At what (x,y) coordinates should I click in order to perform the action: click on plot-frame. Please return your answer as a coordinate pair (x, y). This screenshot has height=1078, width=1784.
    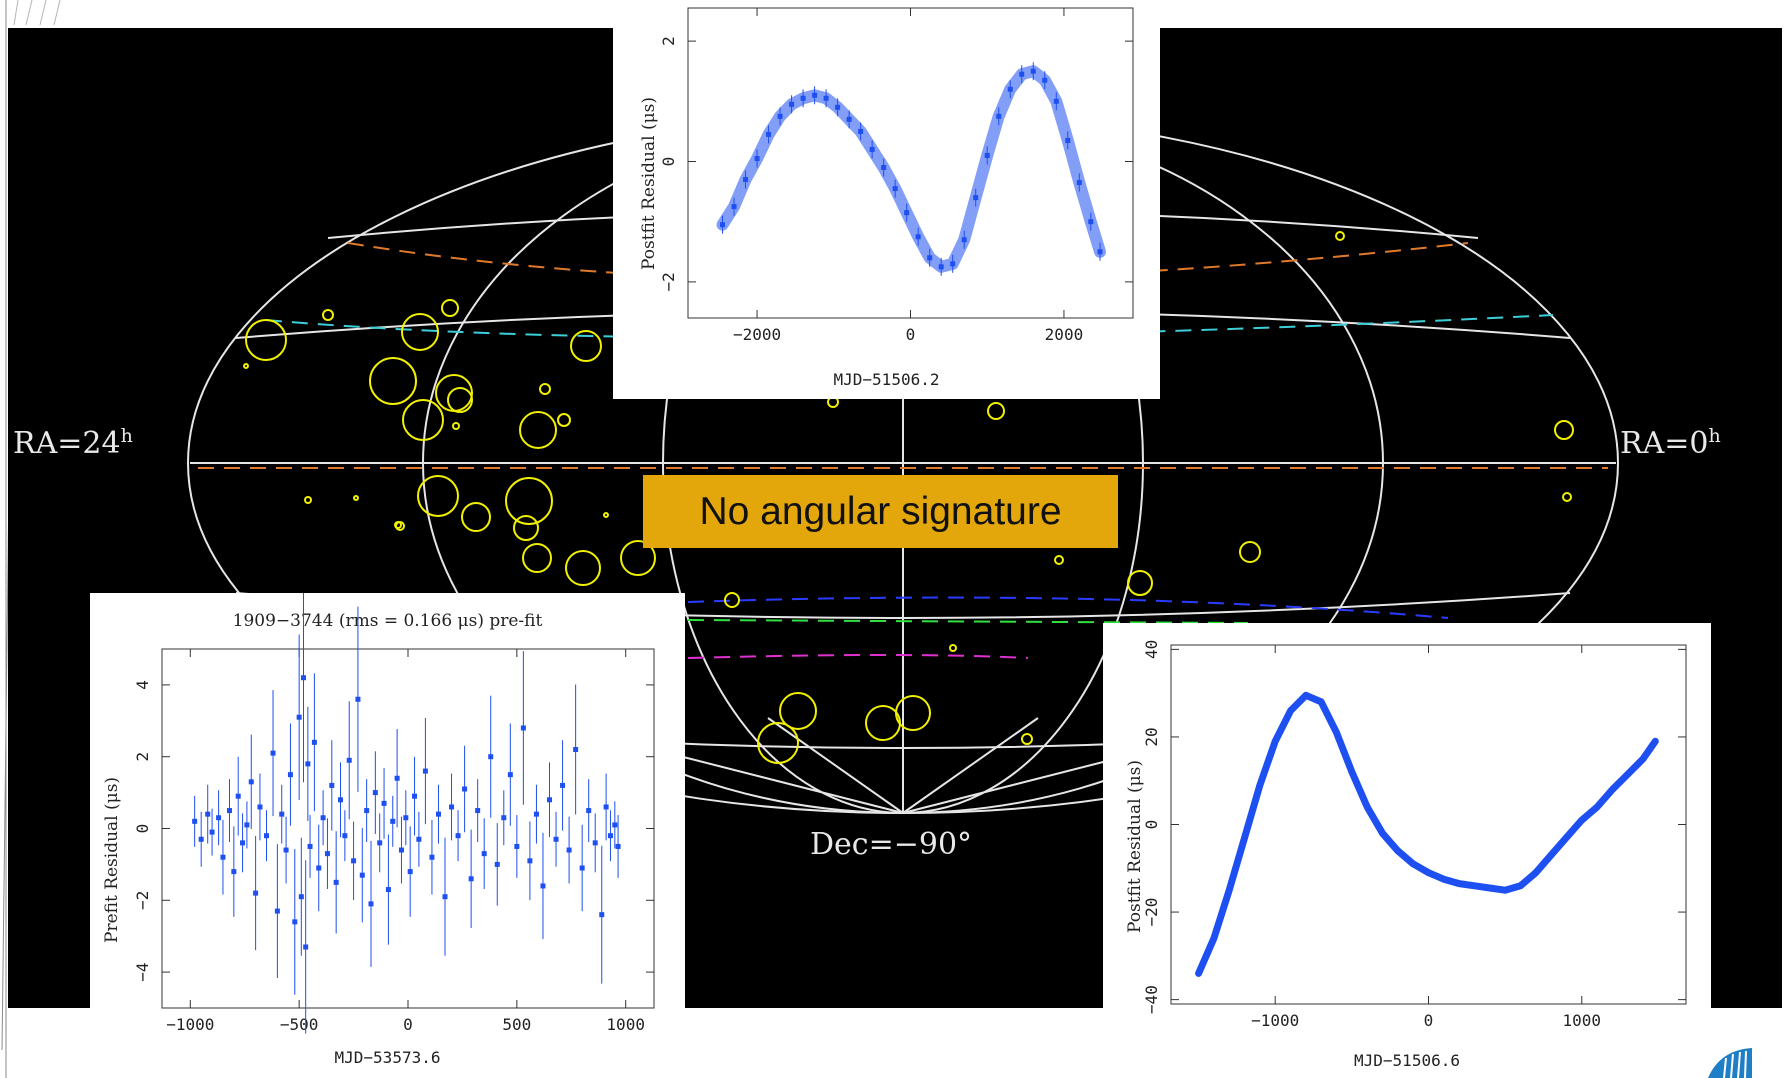
    Looking at the image, I should click on (408, 828).